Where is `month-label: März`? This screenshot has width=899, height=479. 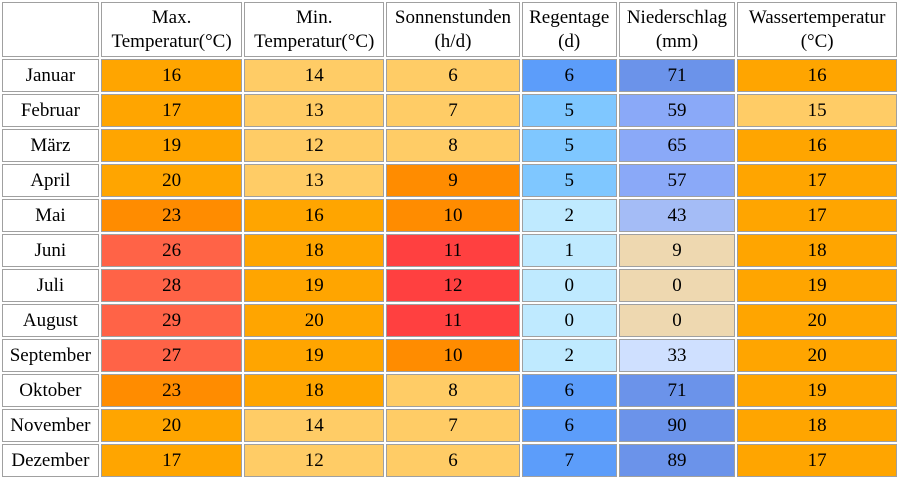
month-label: März is located at coordinates (50, 145).